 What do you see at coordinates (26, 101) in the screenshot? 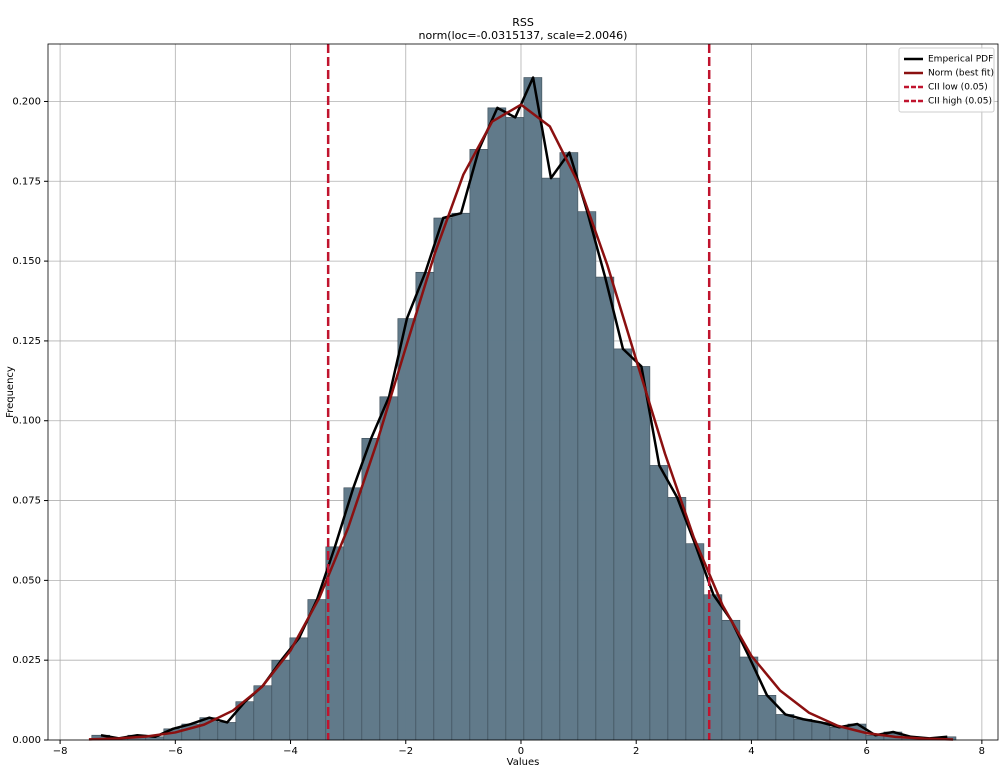
I see `y-tick-label: 0.200` at bounding box center [26, 101].